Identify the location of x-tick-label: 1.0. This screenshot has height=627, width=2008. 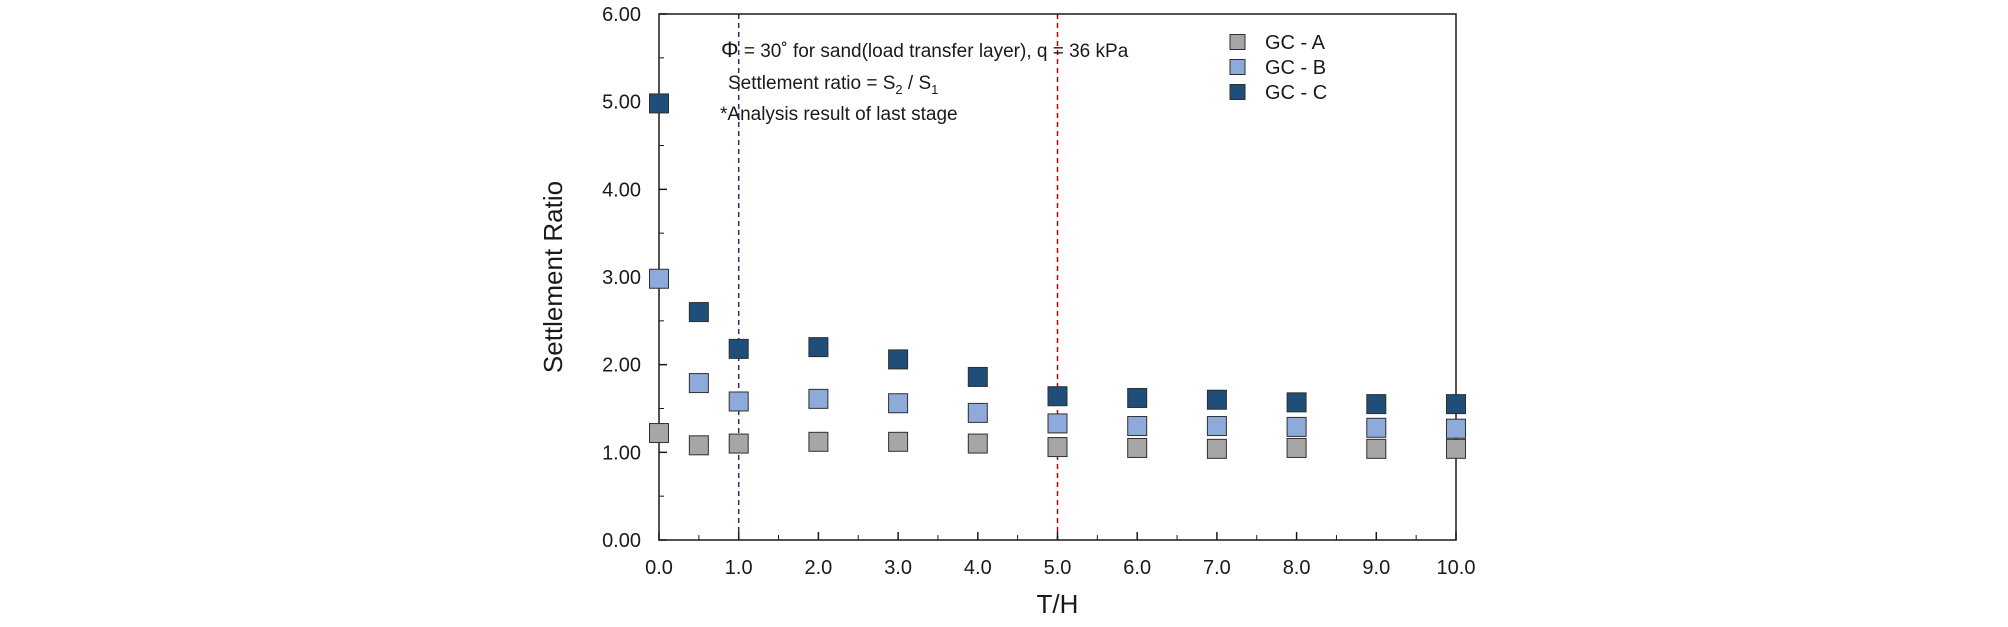
(739, 568).